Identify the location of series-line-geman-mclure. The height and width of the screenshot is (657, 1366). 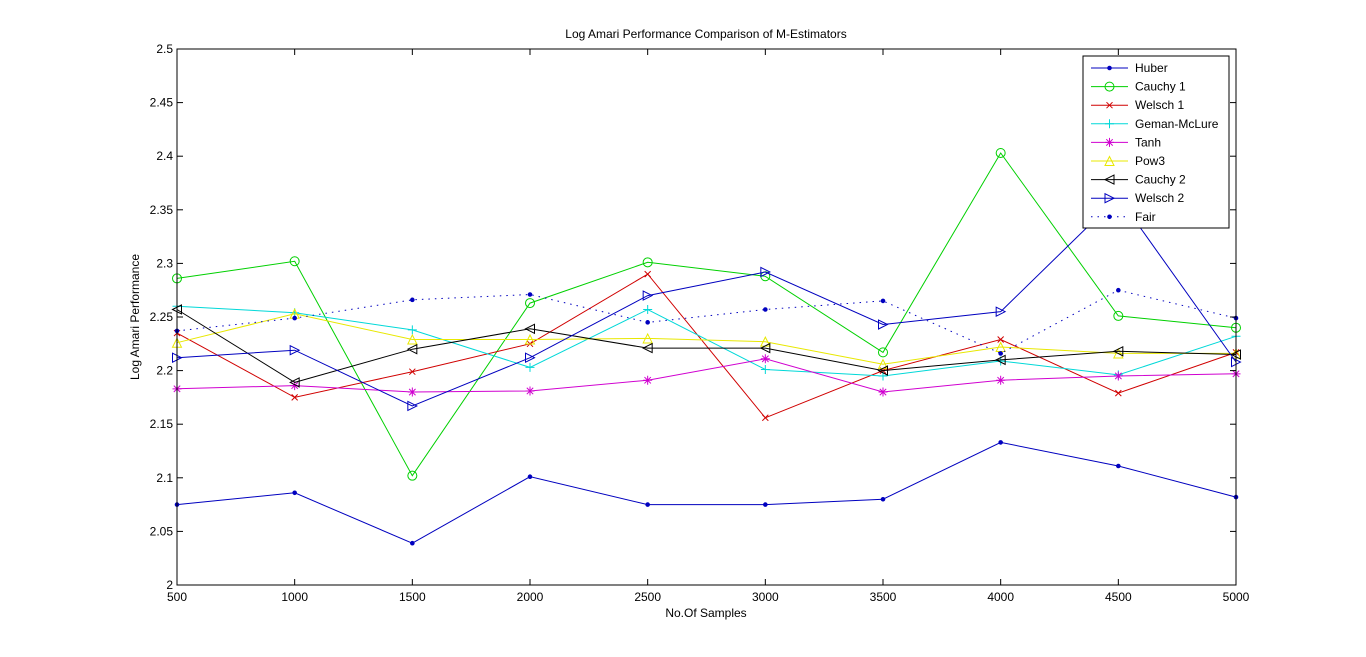
(706, 341).